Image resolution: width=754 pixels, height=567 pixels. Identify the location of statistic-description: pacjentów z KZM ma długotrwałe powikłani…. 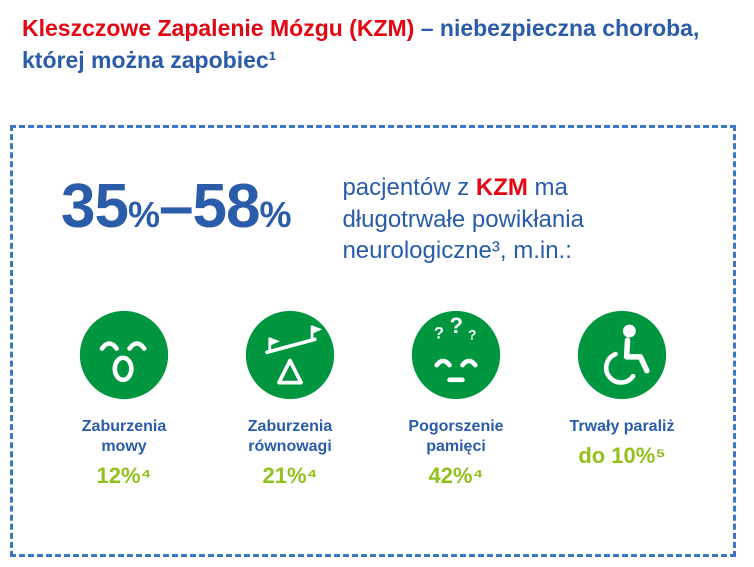
(492, 218).